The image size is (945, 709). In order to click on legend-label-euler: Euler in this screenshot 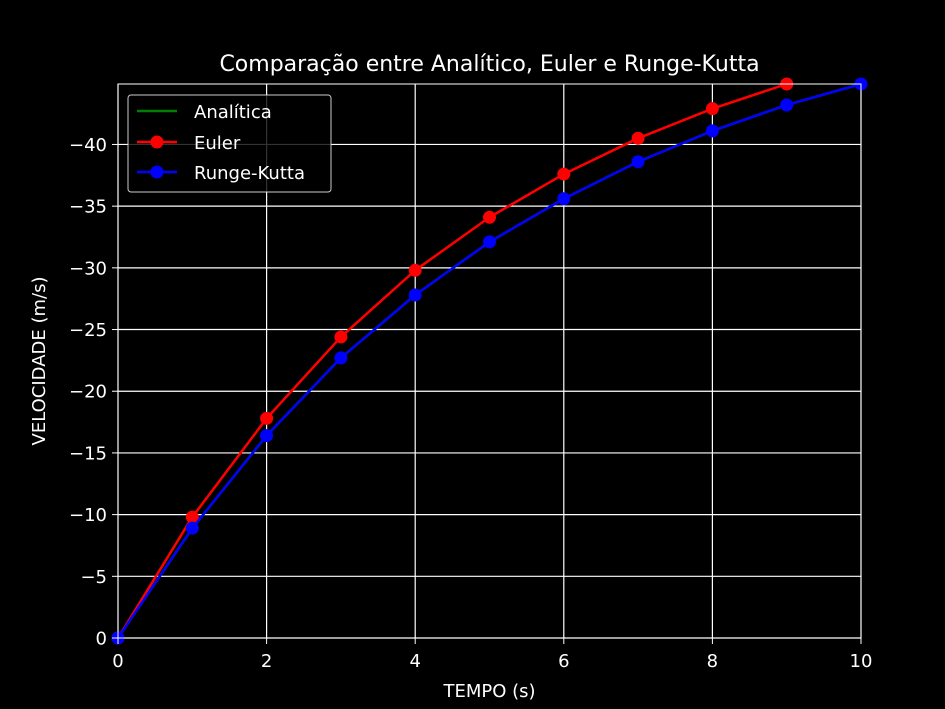, I will do `click(217, 143)`.